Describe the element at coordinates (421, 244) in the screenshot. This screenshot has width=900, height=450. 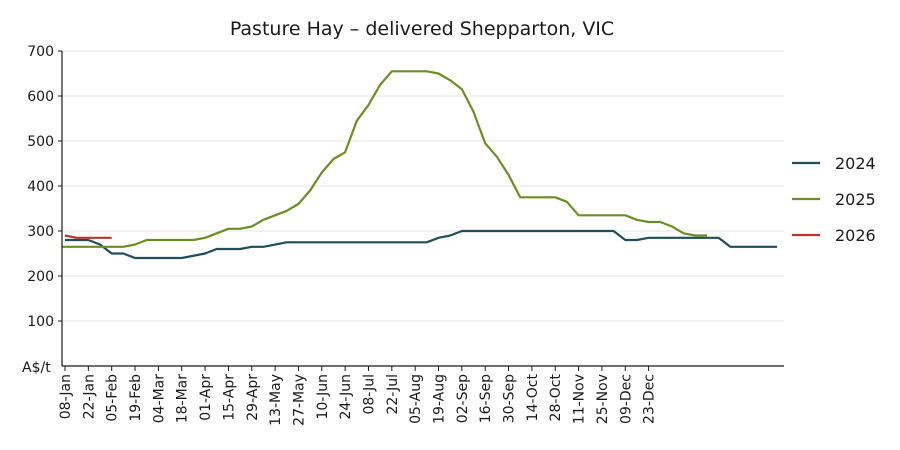
I see `series-line-2024` at that location.